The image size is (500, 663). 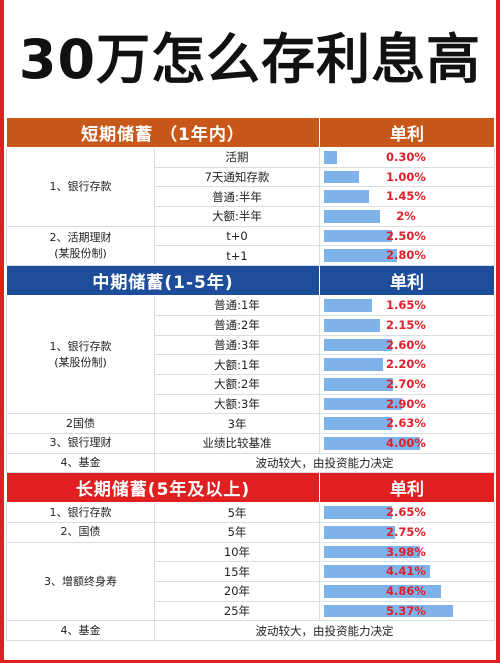 I want to click on category-cell: 2、活期理财 (某股份制), so click(x=80, y=246).